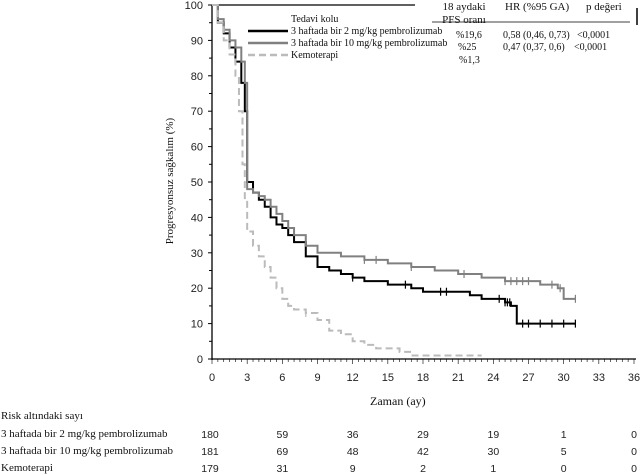  Describe the element at coordinates (210, 435) in the screenshot. I see `risk-count: 180` at that location.